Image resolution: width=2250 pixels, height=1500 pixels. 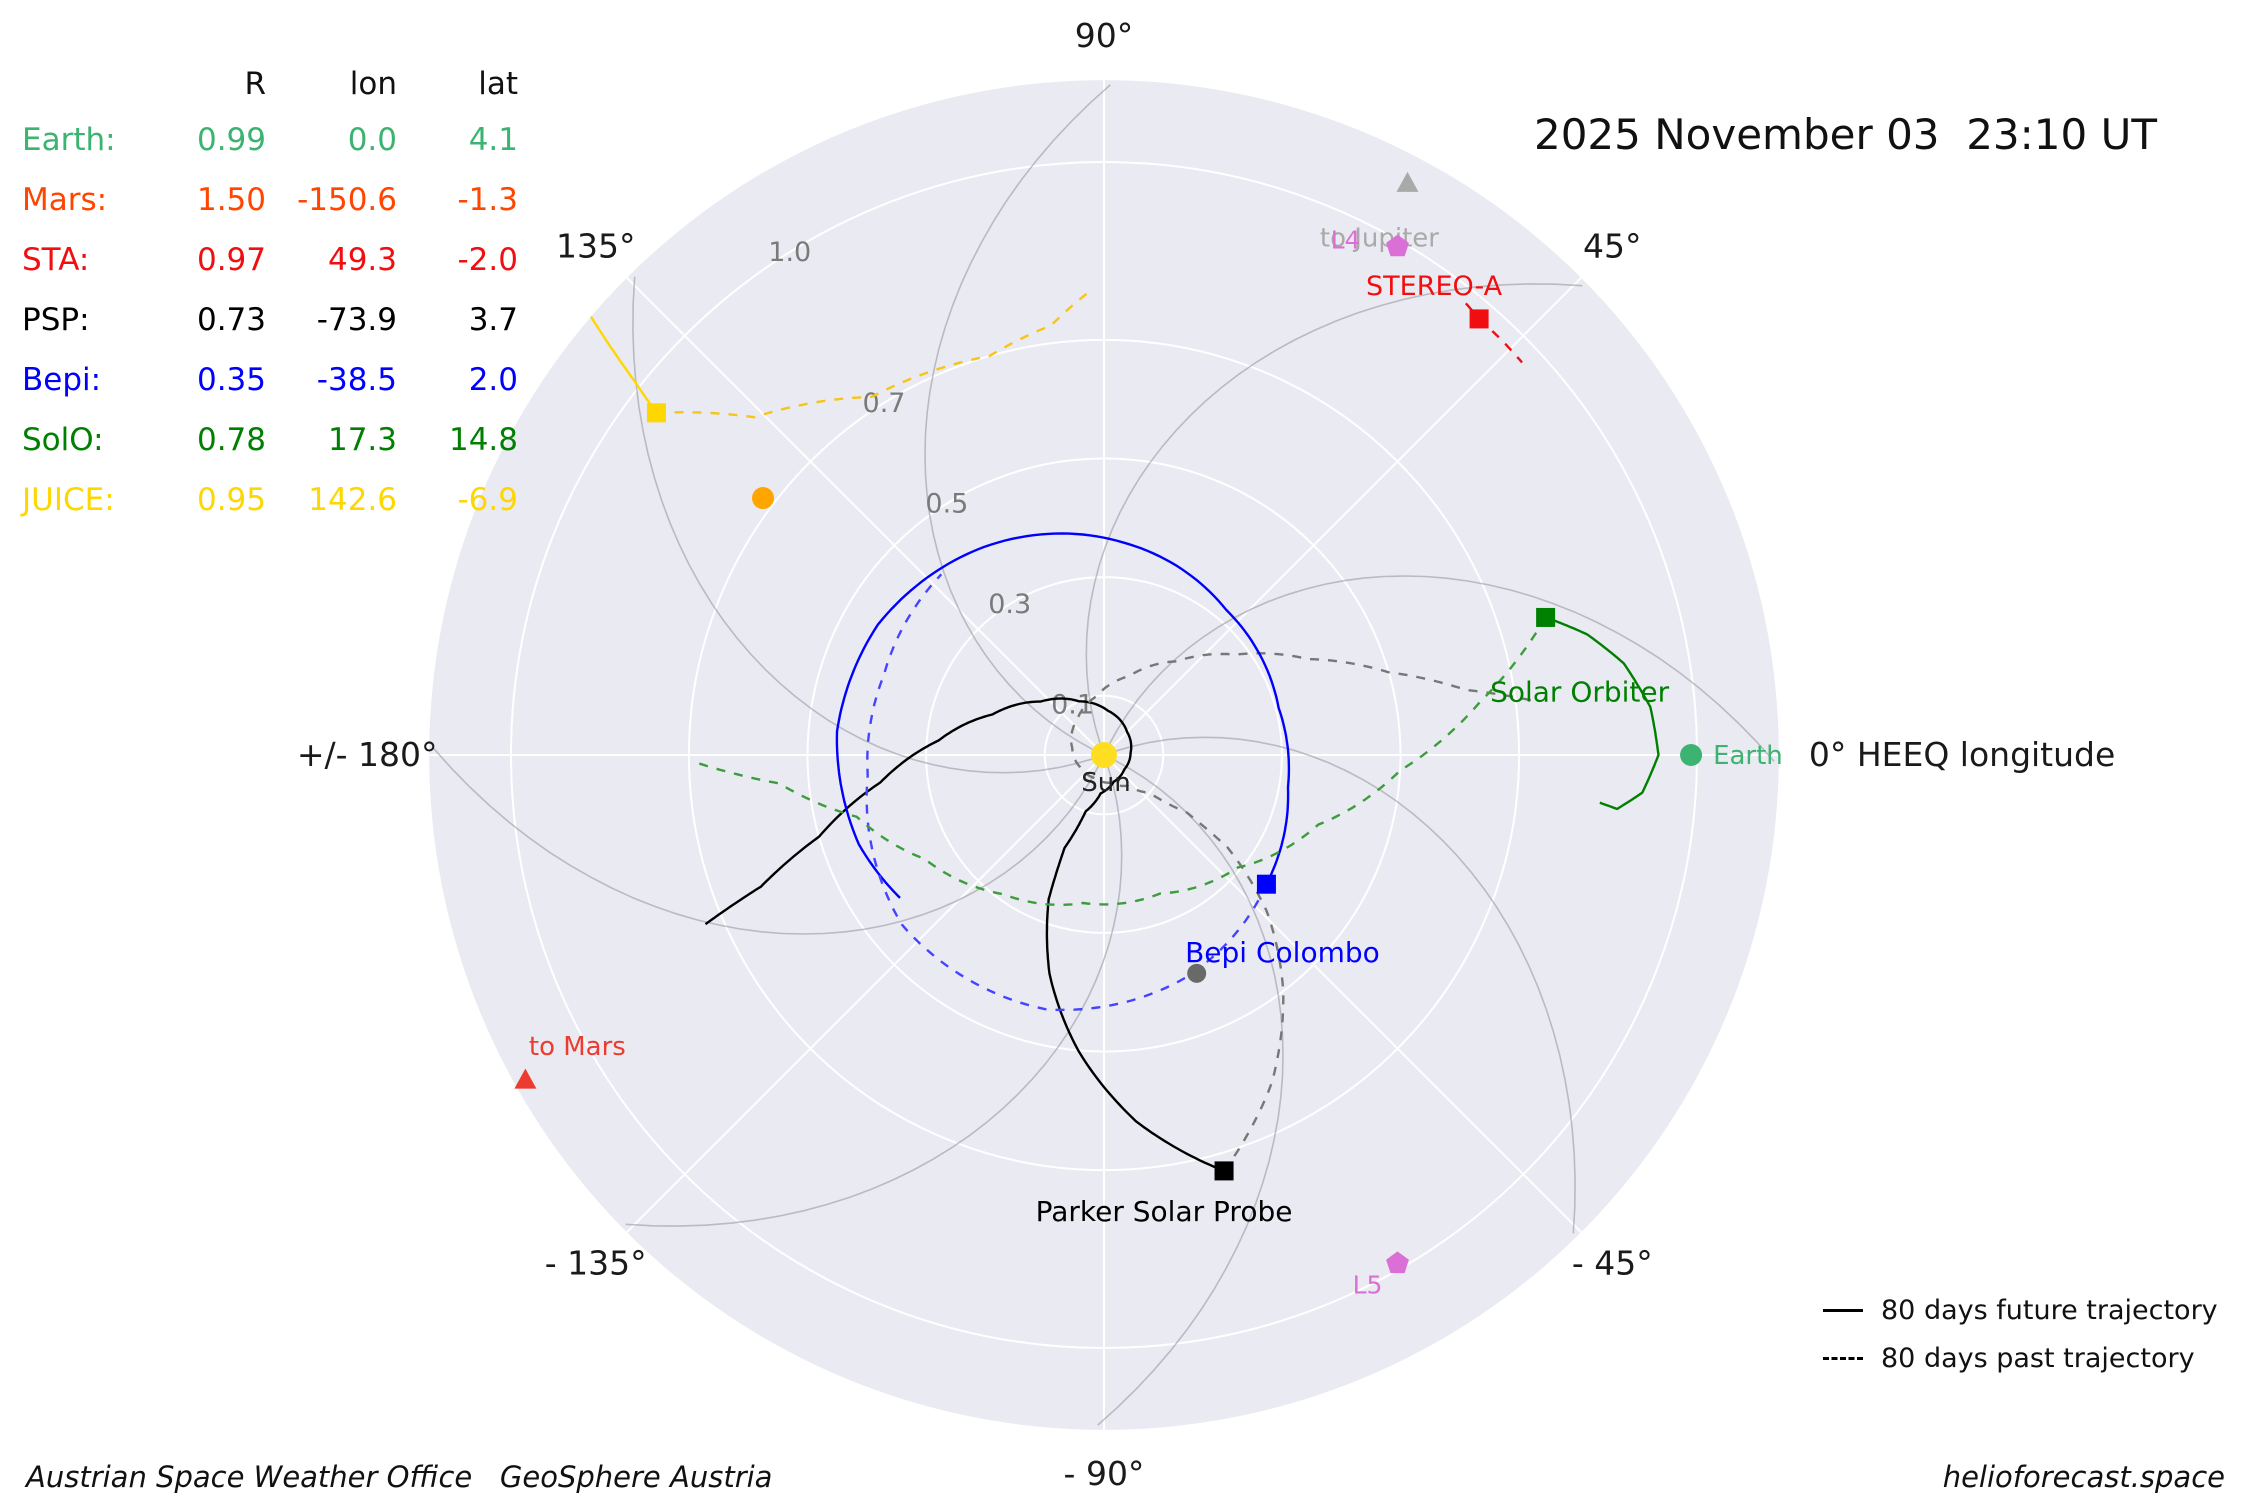 I want to click on theta-tick-label: 135°, so click(x=596, y=246).